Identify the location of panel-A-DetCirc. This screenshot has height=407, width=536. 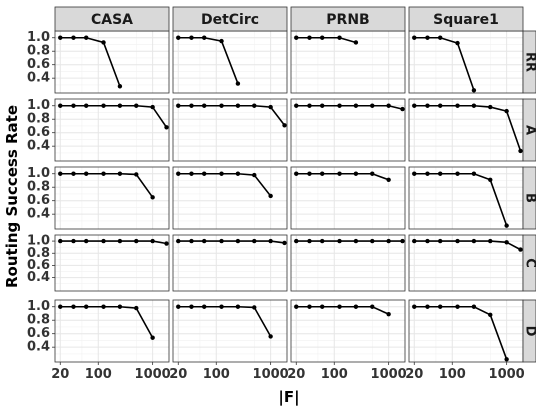
(230, 130).